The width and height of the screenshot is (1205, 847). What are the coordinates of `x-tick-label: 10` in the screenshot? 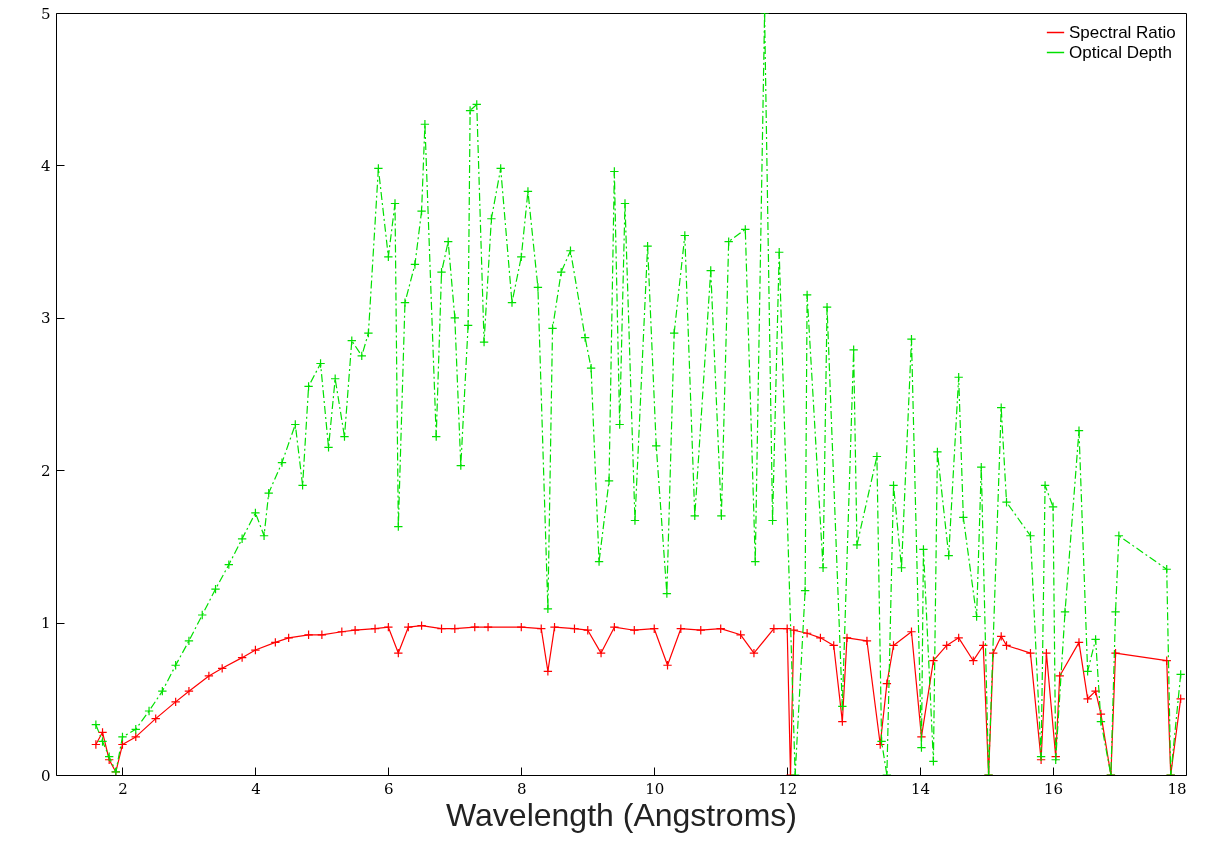 It's located at (655, 788).